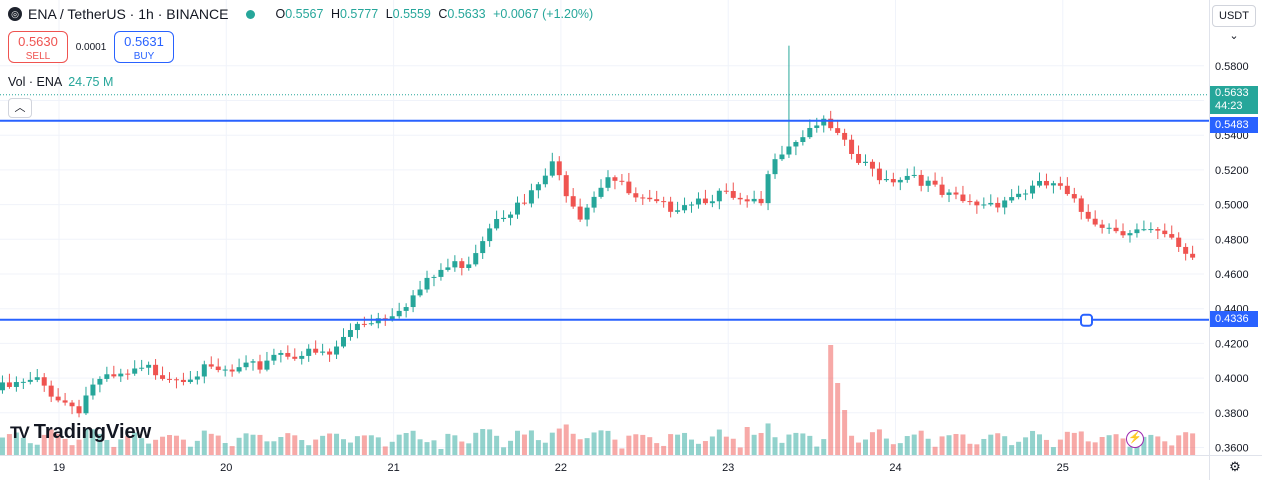  What do you see at coordinates (144, 47) in the screenshot?
I see `buy-button: 0.5631 BUY` at bounding box center [144, 47].